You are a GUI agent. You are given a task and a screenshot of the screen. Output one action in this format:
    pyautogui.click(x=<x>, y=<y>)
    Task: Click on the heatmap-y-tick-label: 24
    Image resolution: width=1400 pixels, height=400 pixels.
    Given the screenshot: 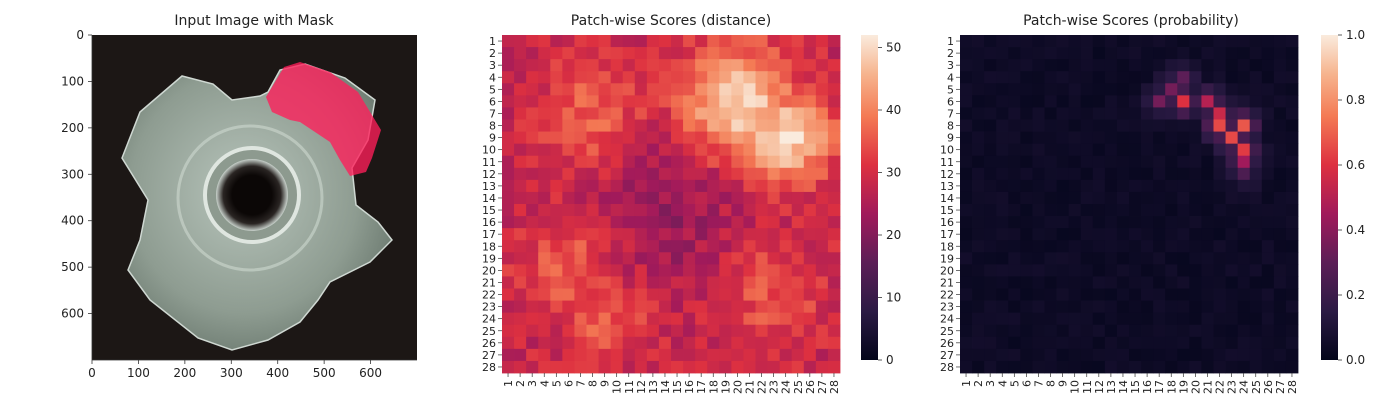 What is the action you would take?
    pyautogui.click(x=947, y=319)
    